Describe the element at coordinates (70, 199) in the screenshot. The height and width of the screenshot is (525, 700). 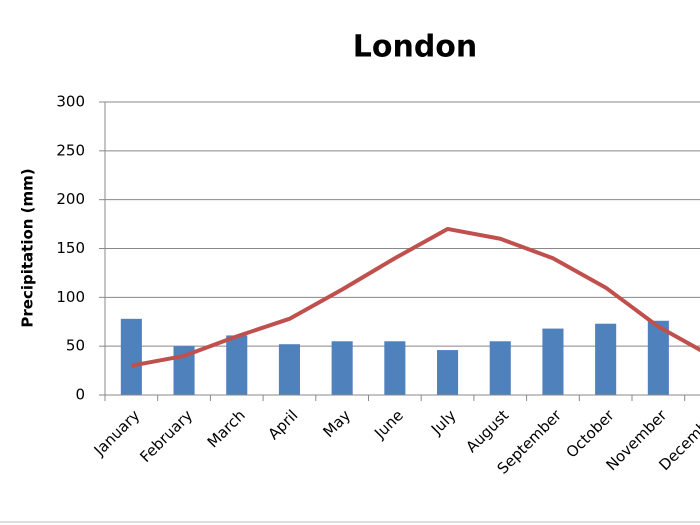
I see `y-tick-label: 200` at that location.